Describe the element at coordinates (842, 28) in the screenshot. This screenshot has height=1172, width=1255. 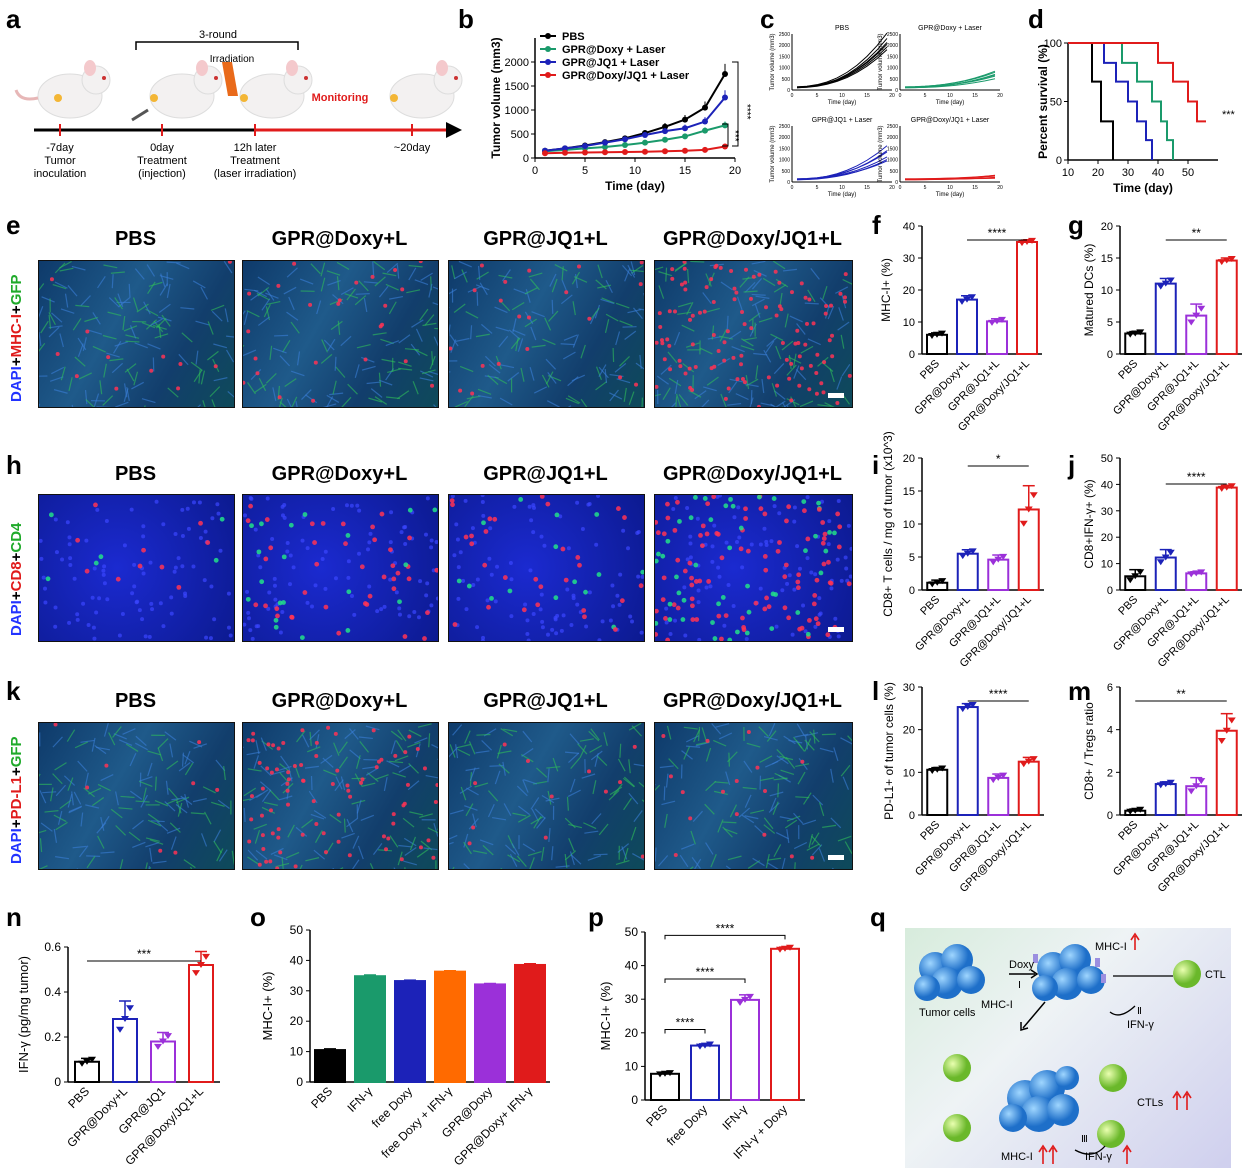
I see `mini-chart-title: PBS` at that location.